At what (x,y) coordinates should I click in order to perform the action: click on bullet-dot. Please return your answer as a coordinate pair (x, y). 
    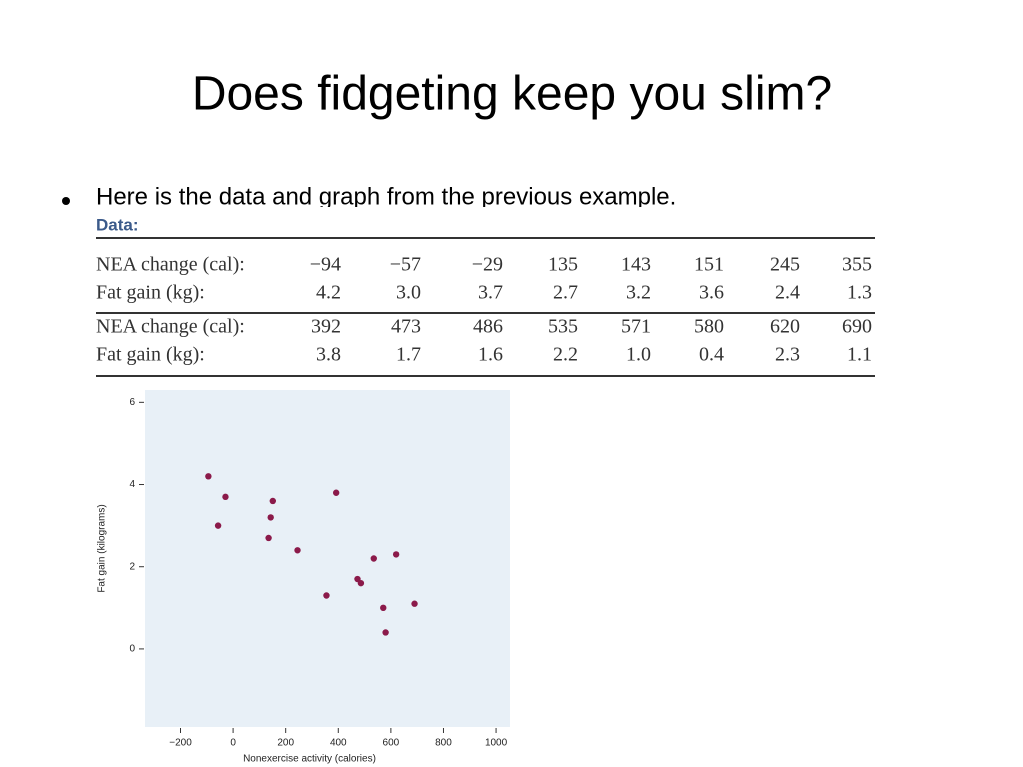
    Looking at the image, I should click on (66, 201).